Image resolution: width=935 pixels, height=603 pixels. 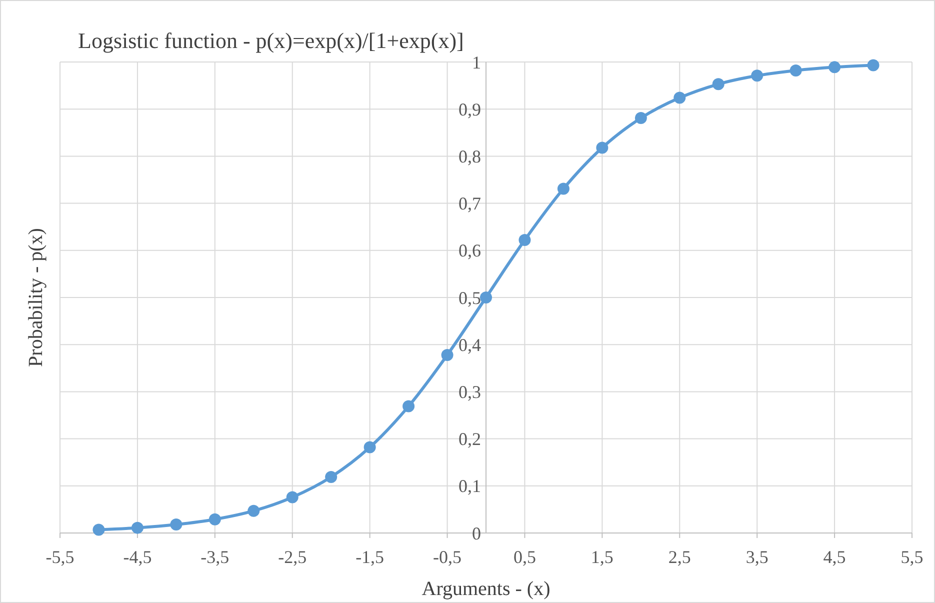 I want to click on y-tick-label: 0,4, so click(x=469, y=344).